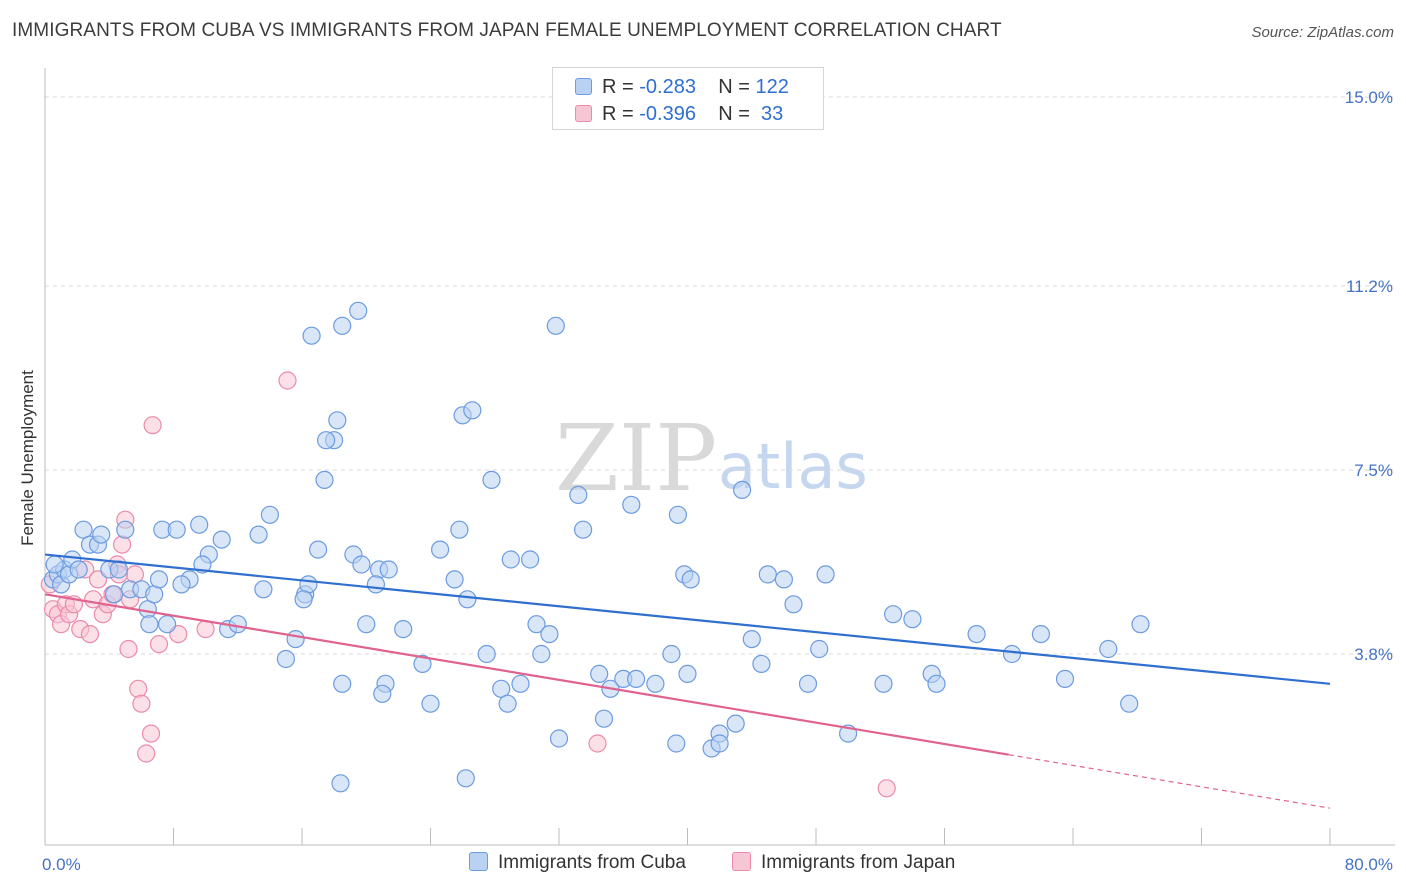 The height and width of the screenshot is (892, 1406). What do you see at coordinates (1373, 470) in the screenshot?
I see `y-tick-label: 7.5%` at bounding box center [1373, 470].